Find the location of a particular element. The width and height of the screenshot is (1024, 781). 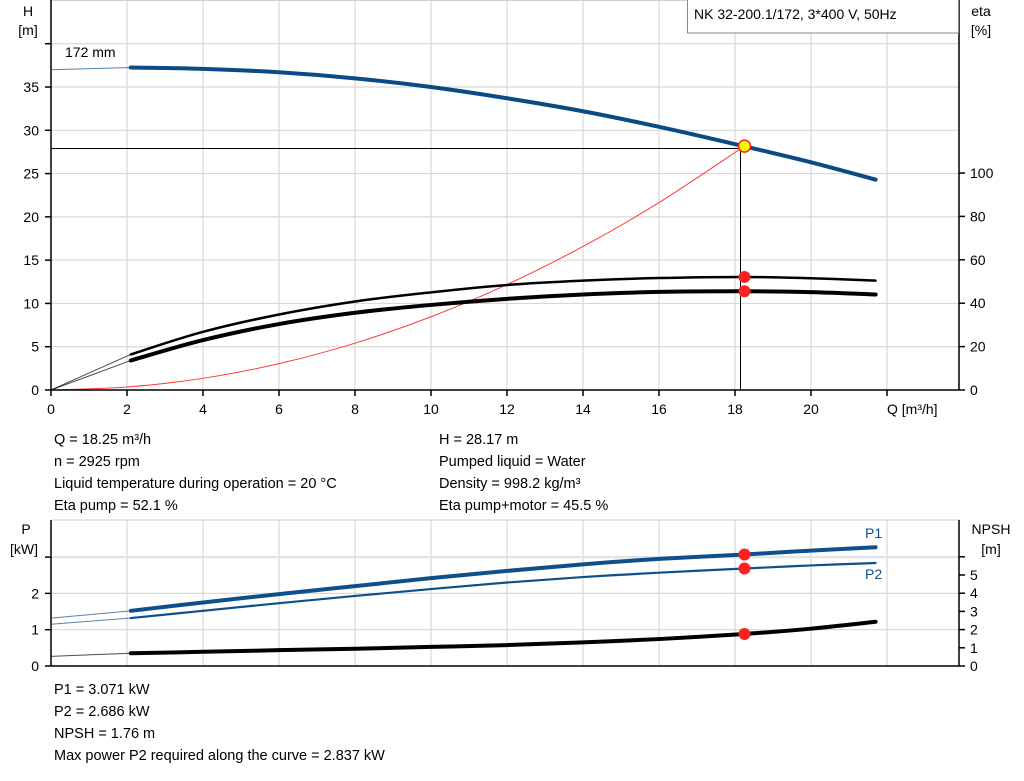

eta-tick-label: 20 is located at coordinates (978, 347).